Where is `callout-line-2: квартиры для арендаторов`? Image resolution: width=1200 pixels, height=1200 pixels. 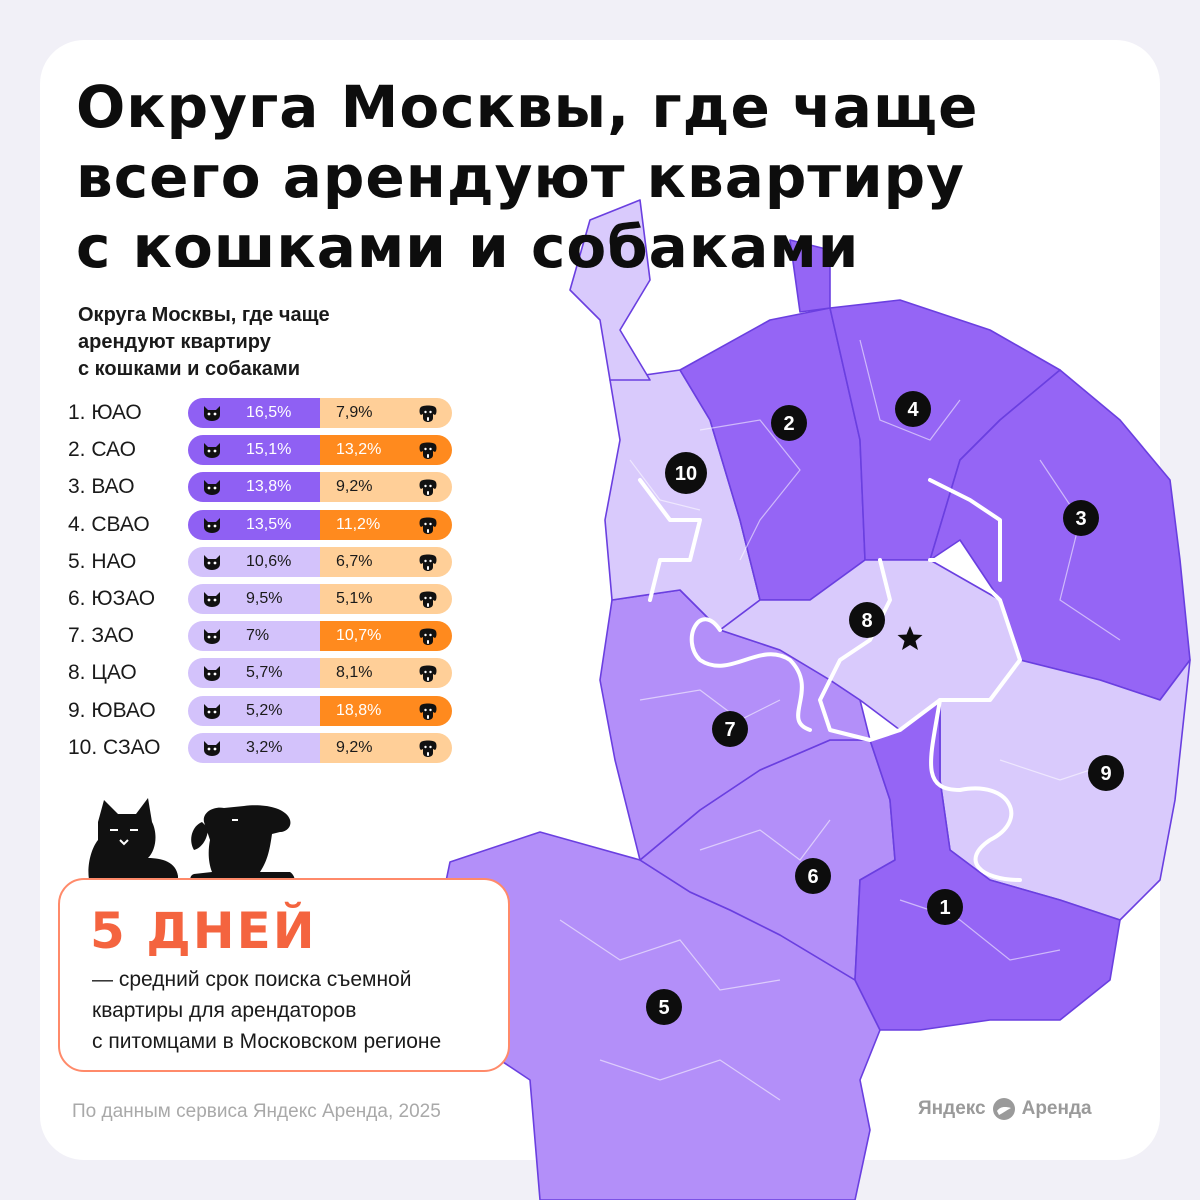
callout-line-2: квартиры для арендаторов is located at coordinates (224, 1010).